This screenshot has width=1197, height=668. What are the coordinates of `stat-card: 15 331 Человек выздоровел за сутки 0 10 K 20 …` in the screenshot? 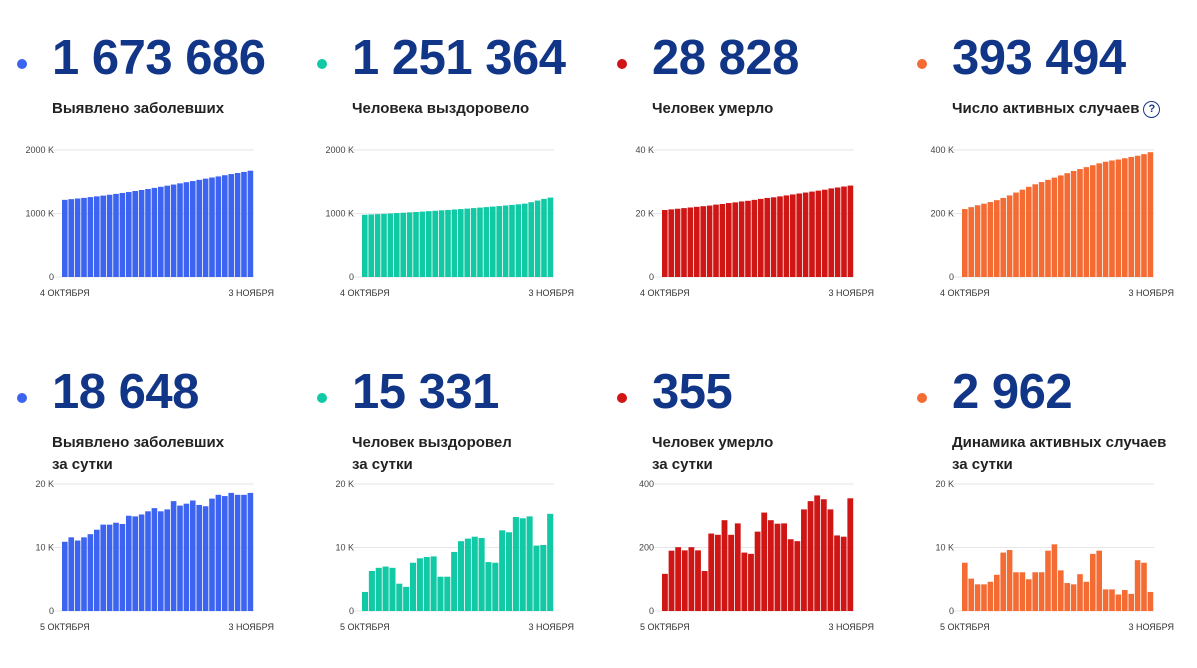 It's located at (450, 501).